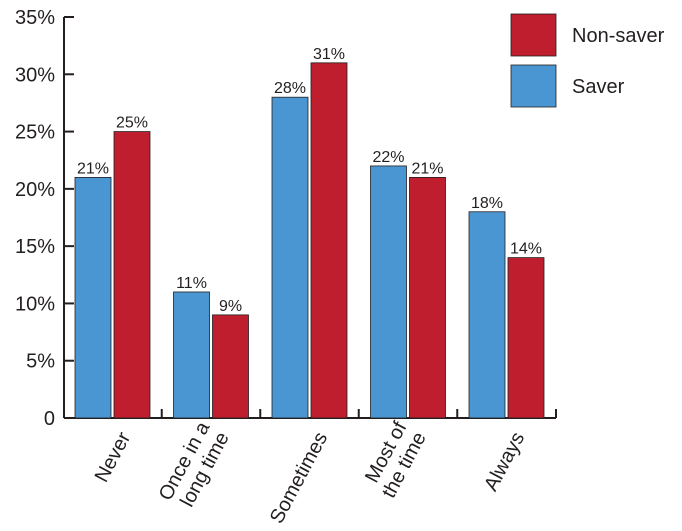  Describe the element at coordinates (329, 54) in the screenshot. I see `data-label: 31%` at that location.